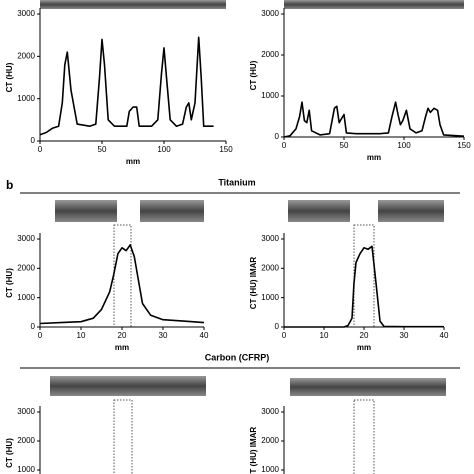  What do you see at coordinates (9, 185) in the screenshot?
I see `panel-label: b` at bounding box center [9, 185].